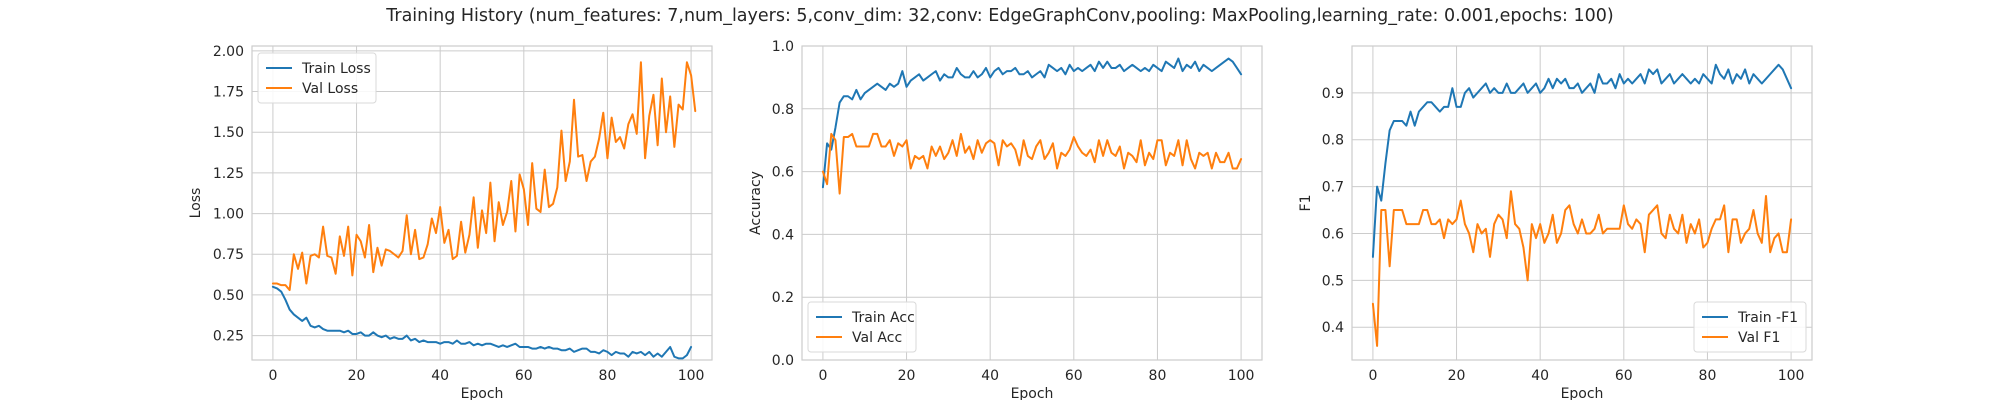 This screenshot has width=2000, height=400. What do you see at coordinates (756, 203) in the screenshot?
I see `y-axis-label: Accuracy` at bounding box center [756, 203].